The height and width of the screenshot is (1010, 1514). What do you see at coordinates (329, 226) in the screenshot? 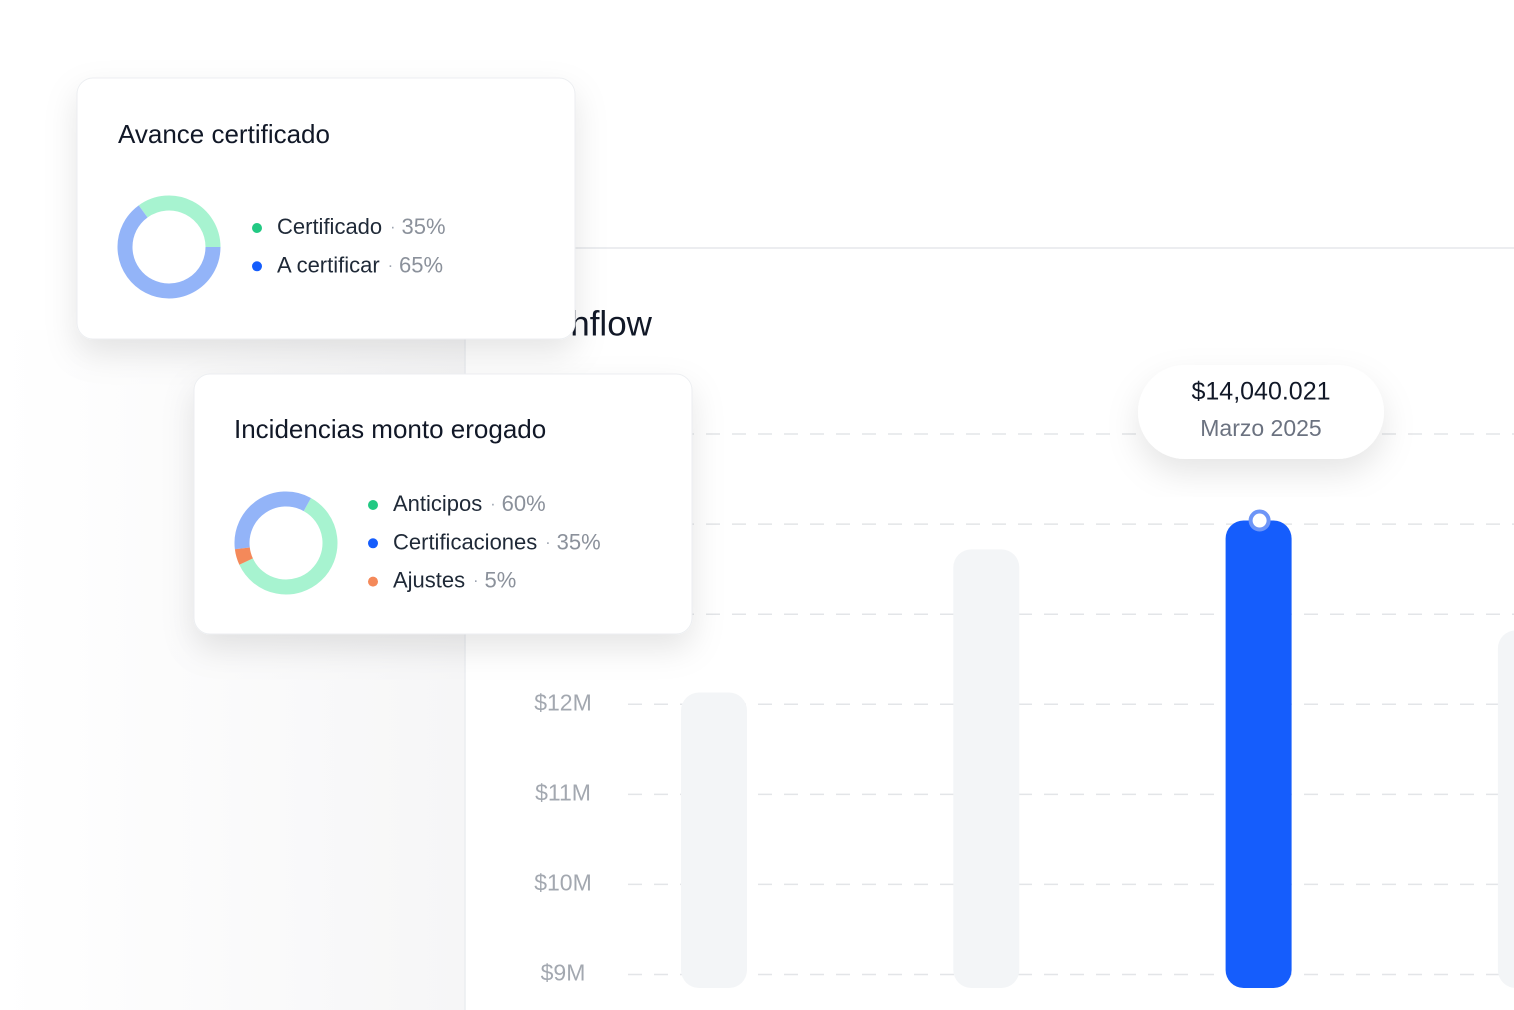
I see `legend-label: Certificado` at bounding box center [329, 226].